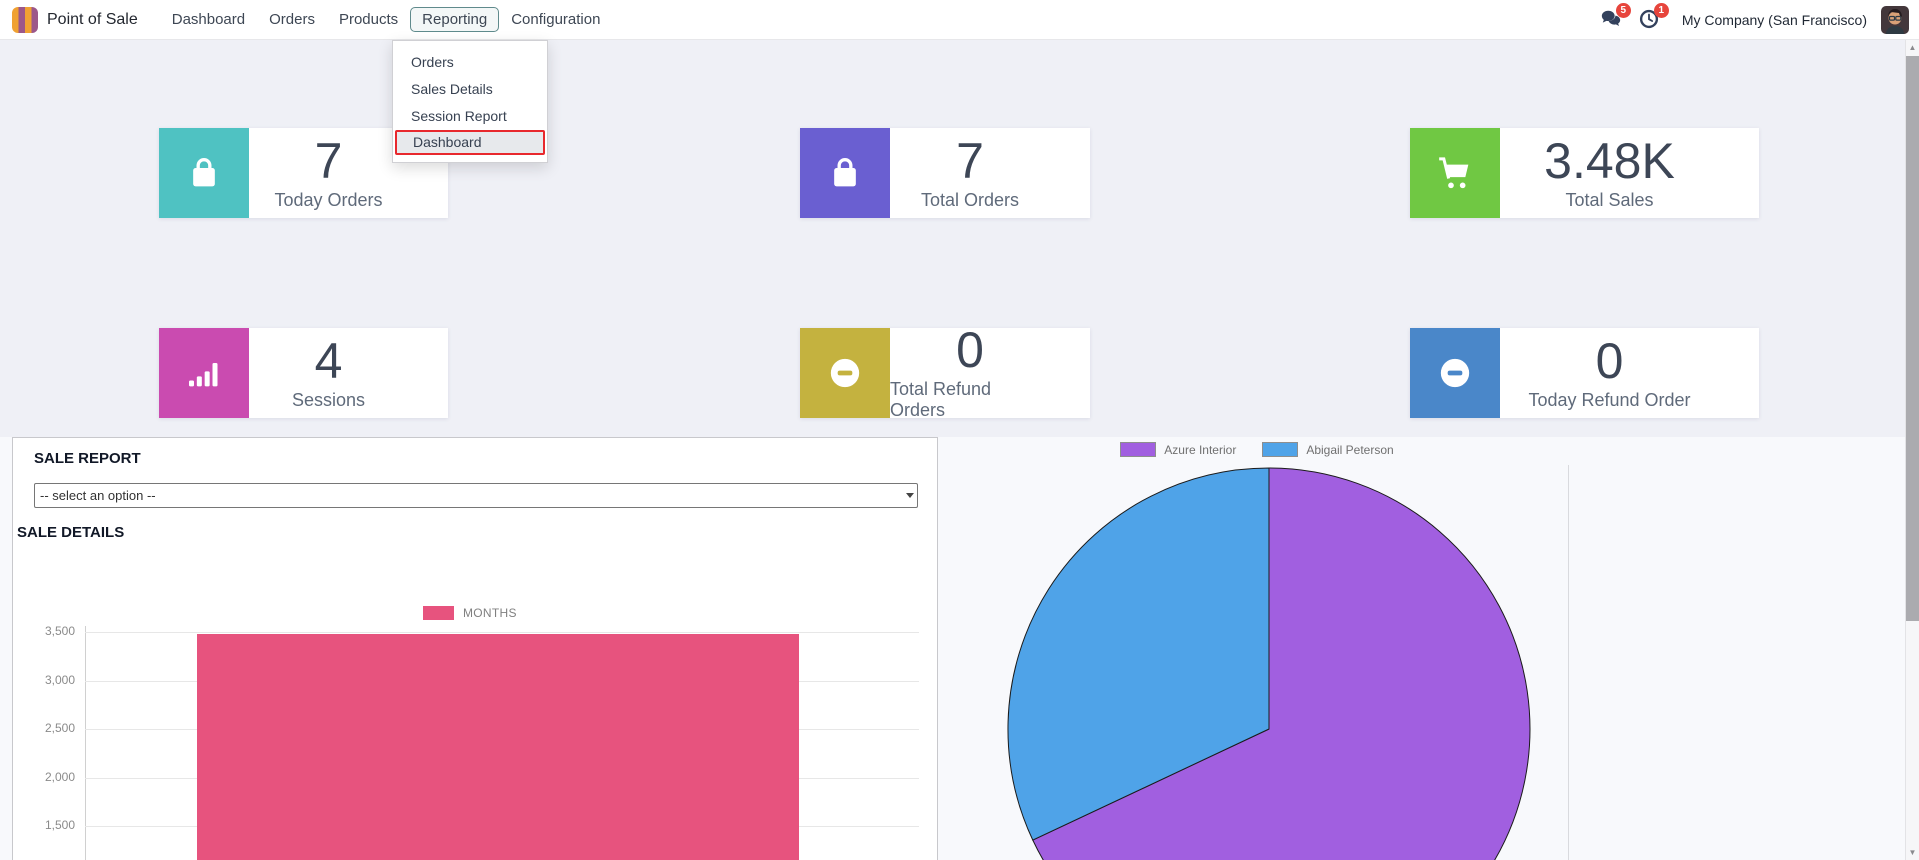 Image resolution: width=1919 pixels, height=860 pixels. Describe the element at coordinates (1200, 449) in the screenshot. I see `legend-label: Azure Interior` at that location.